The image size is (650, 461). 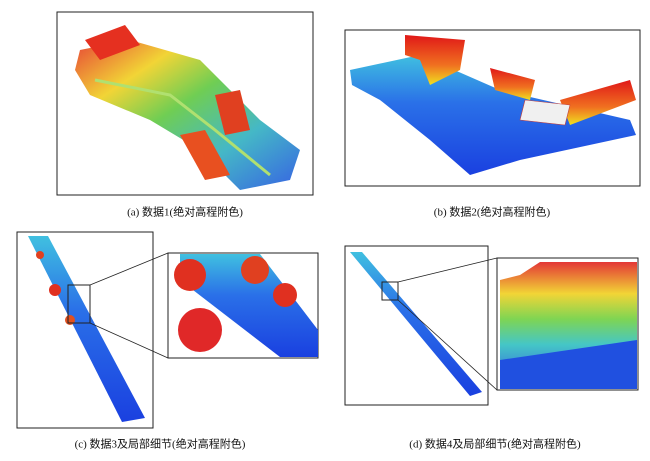 What do you see at coordinates (185, 212) in the screenshot?
I see `caption: (a) 数据1(绝对高程附色)` at bounding box center [185, 212].